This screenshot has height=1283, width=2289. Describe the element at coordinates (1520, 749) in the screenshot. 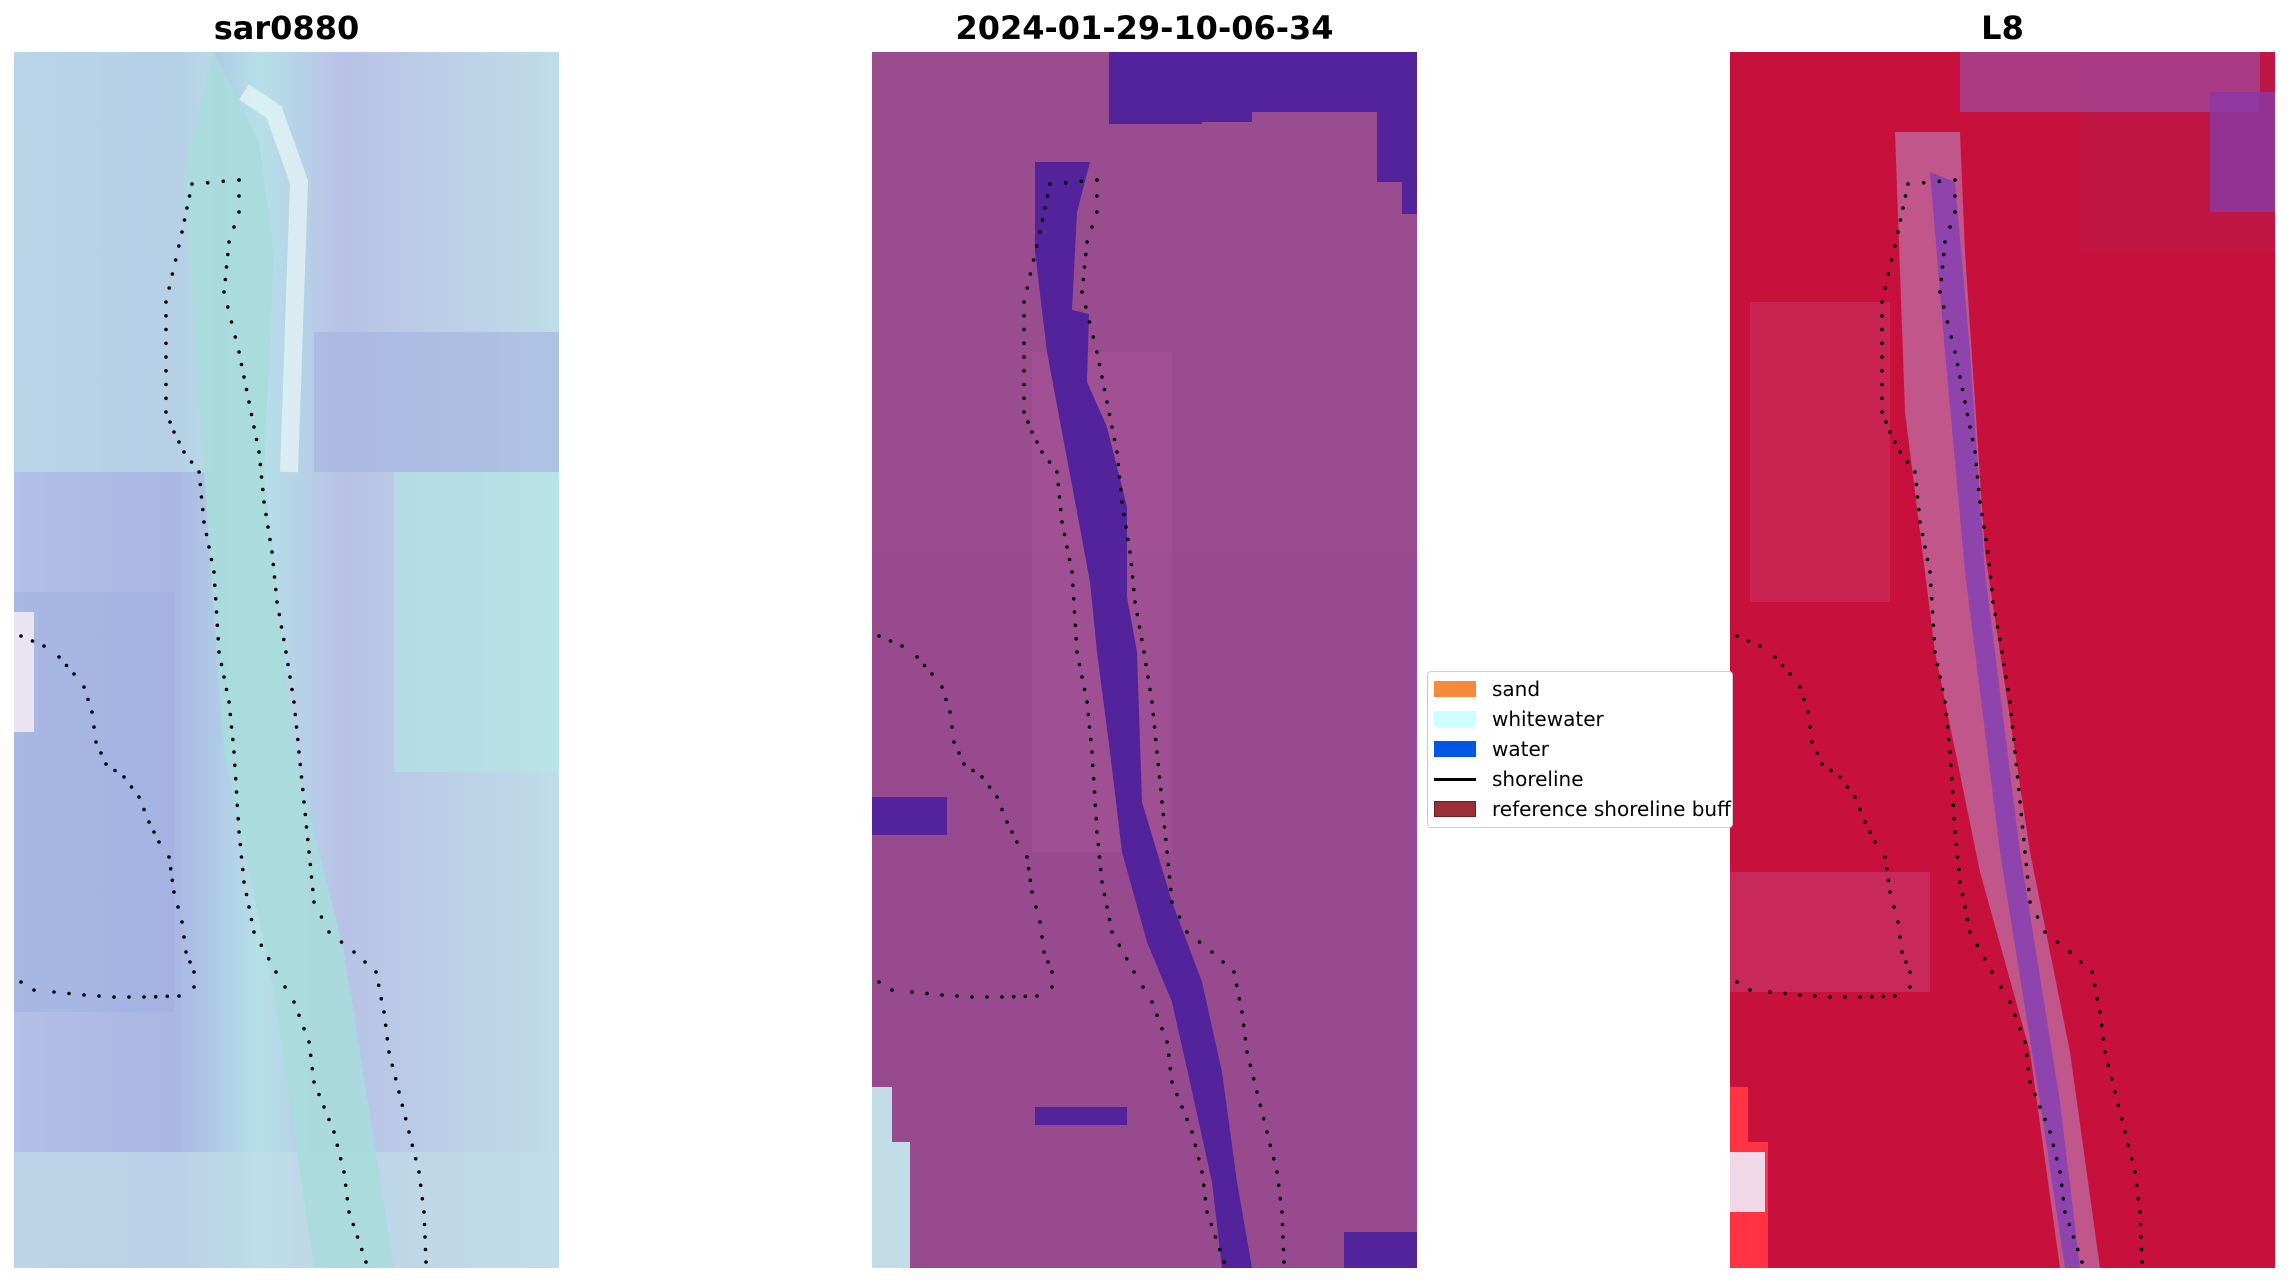

I see `legend-label: water` at that location.